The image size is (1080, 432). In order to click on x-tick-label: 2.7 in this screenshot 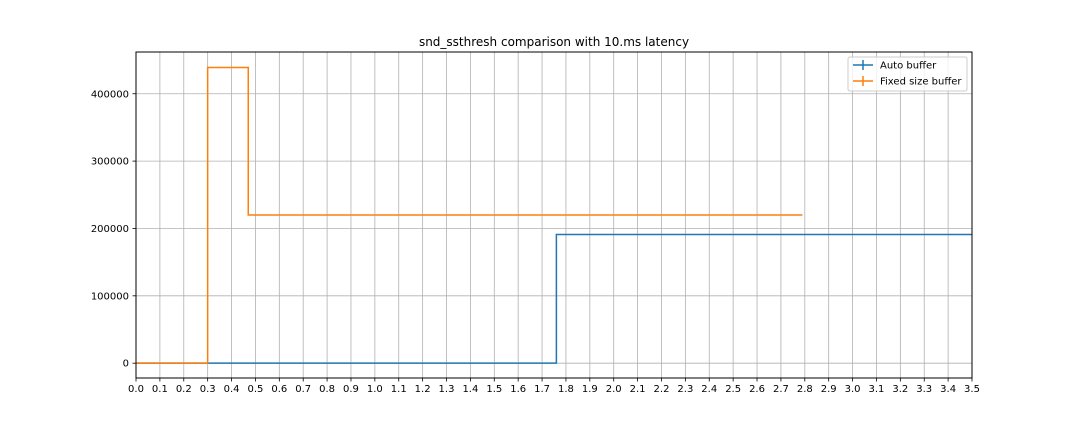, I will do `click(781, 389)`.